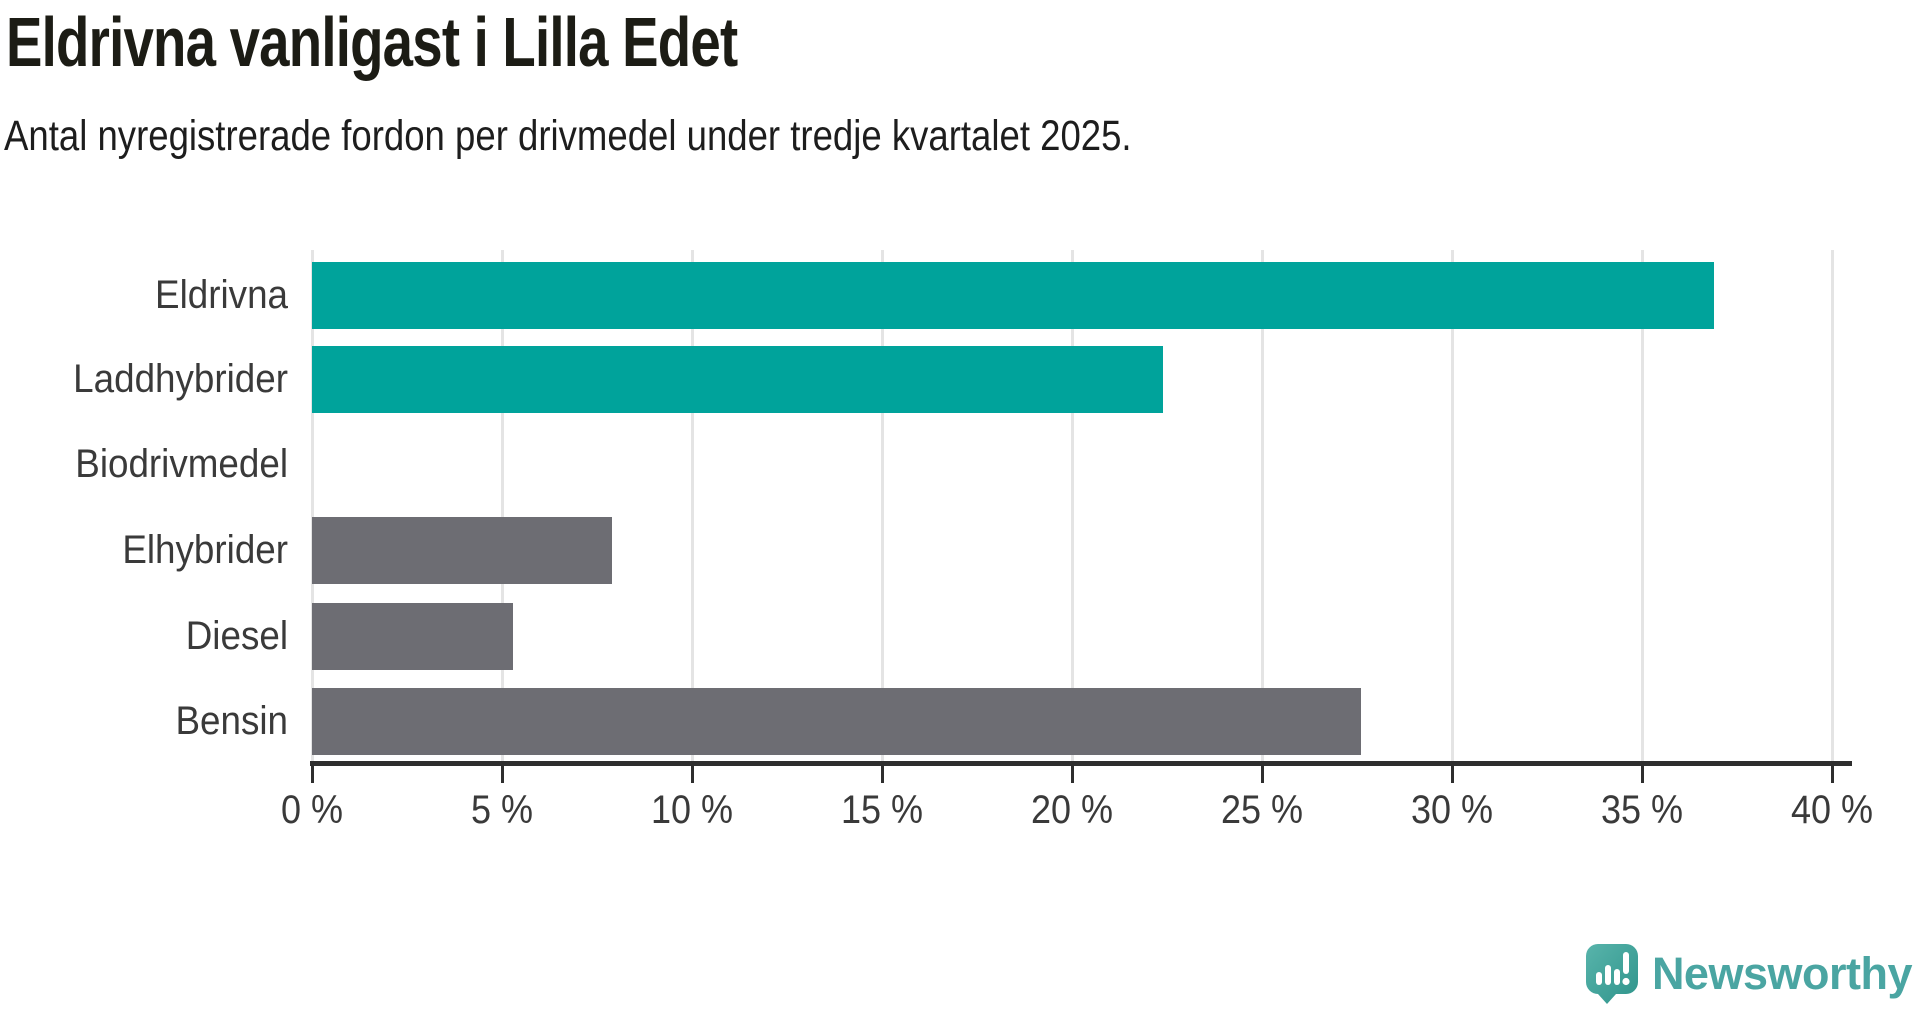 The height and width of the screenshot is (1010, 1920). I want to click on chart-title: Eldrivna vanligast i Lilla Edet, so click(372, 42).